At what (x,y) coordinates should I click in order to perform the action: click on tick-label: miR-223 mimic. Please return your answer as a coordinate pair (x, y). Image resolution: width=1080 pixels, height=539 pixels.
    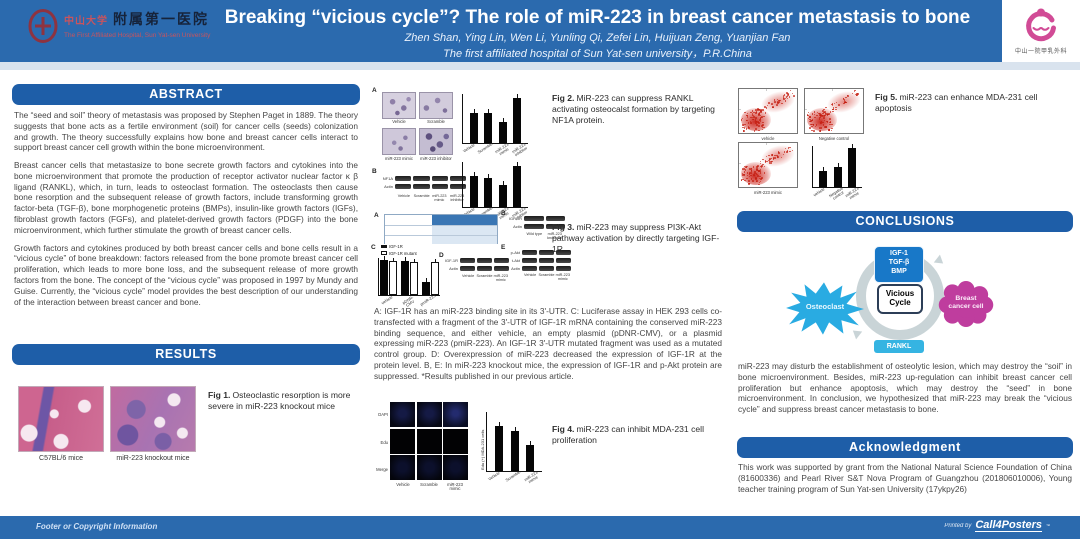
    Looking at the image, I should click on (500, 278).